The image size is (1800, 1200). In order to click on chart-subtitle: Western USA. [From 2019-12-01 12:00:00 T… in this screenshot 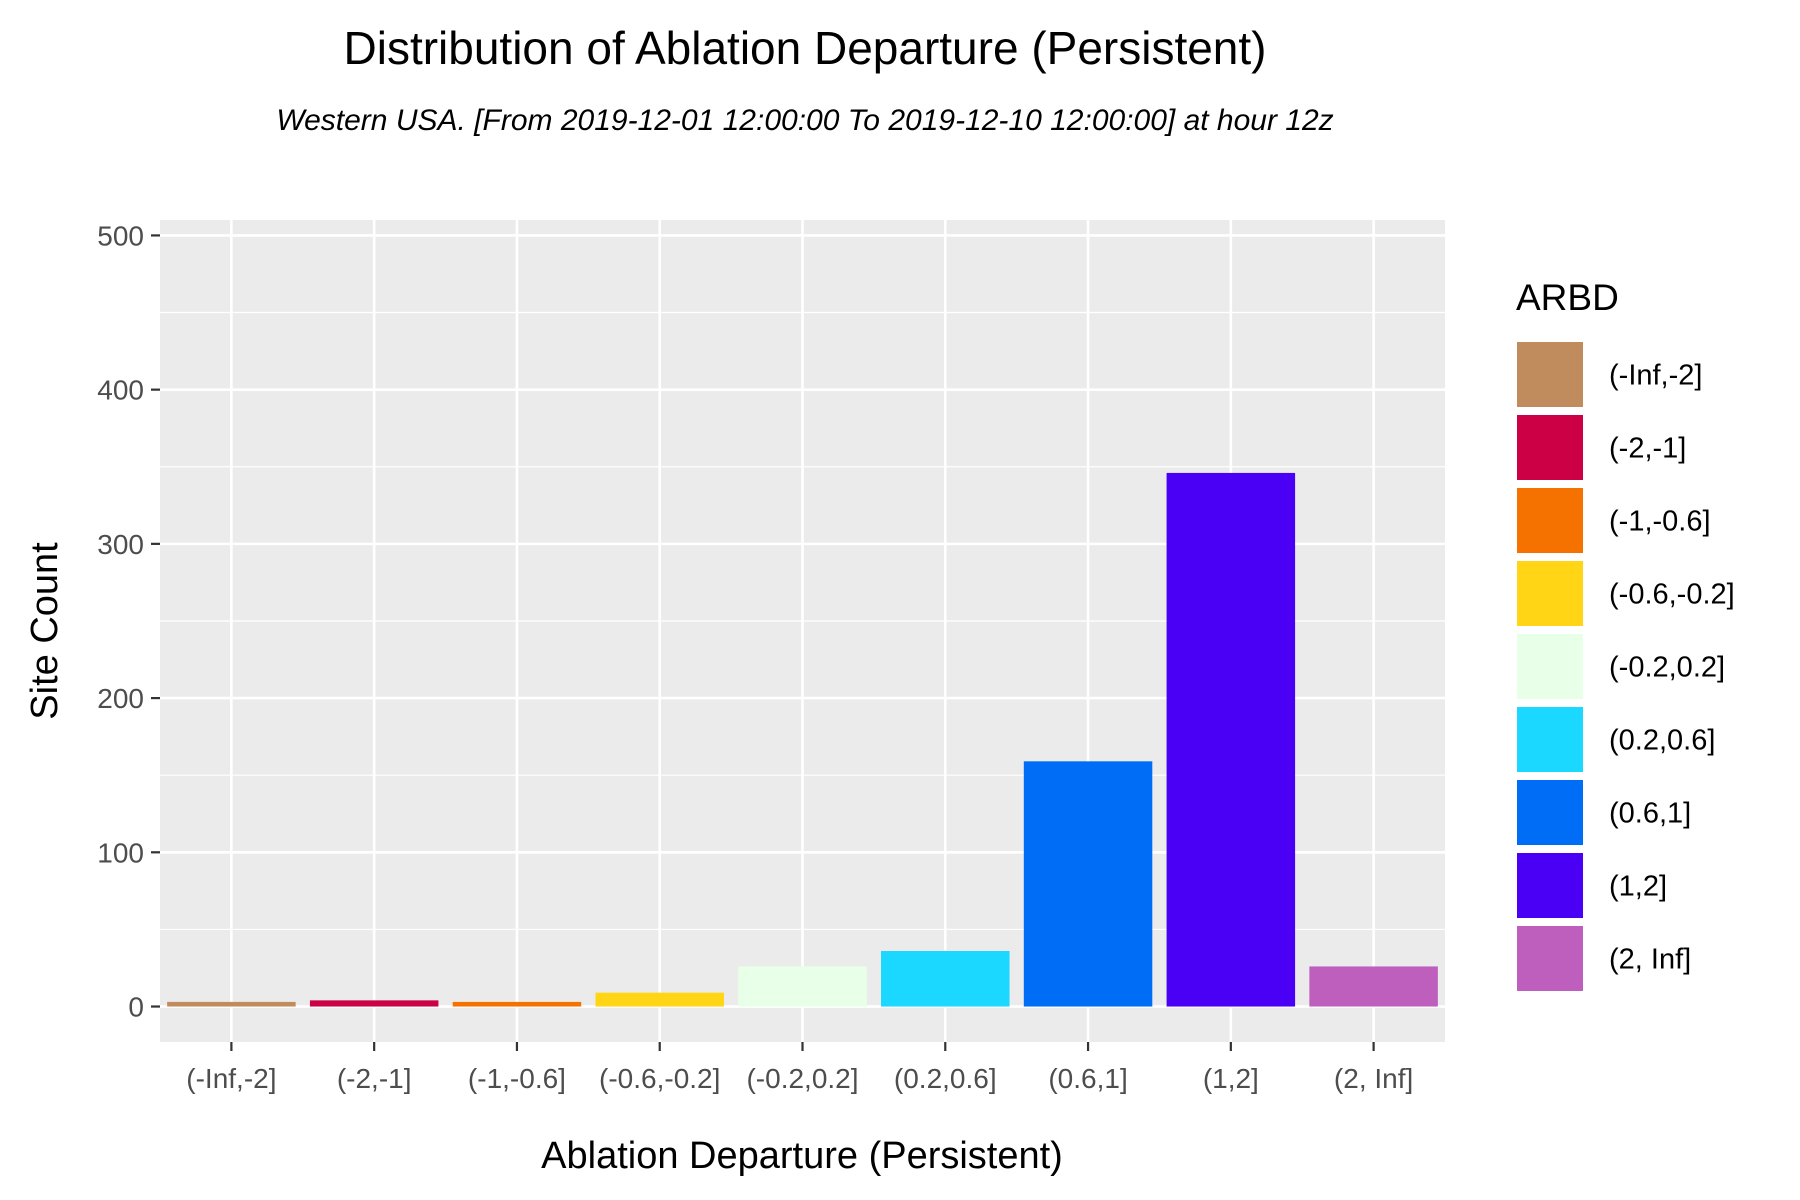, I will do `click(804, 120)`.